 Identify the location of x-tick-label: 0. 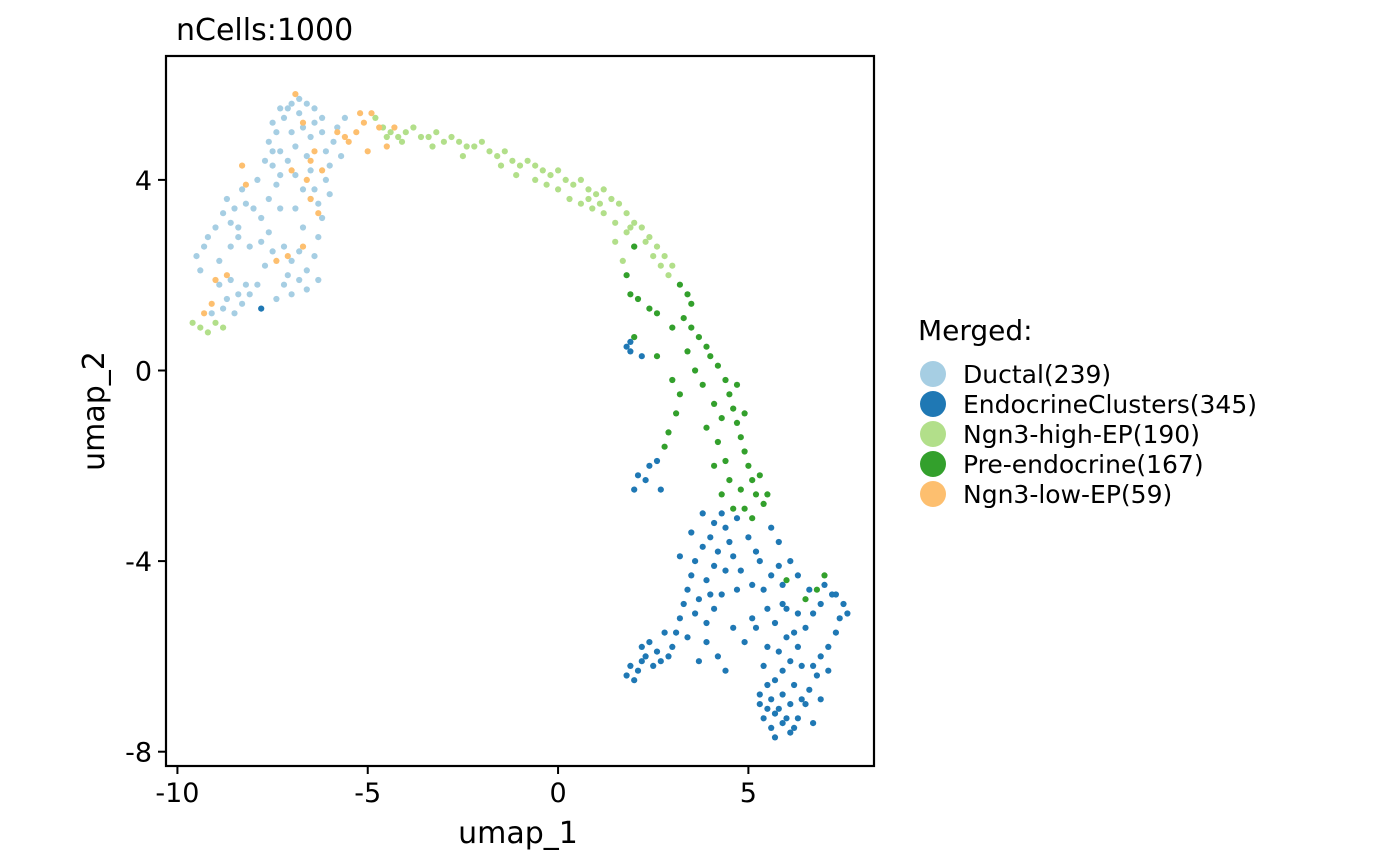
(557, 793).